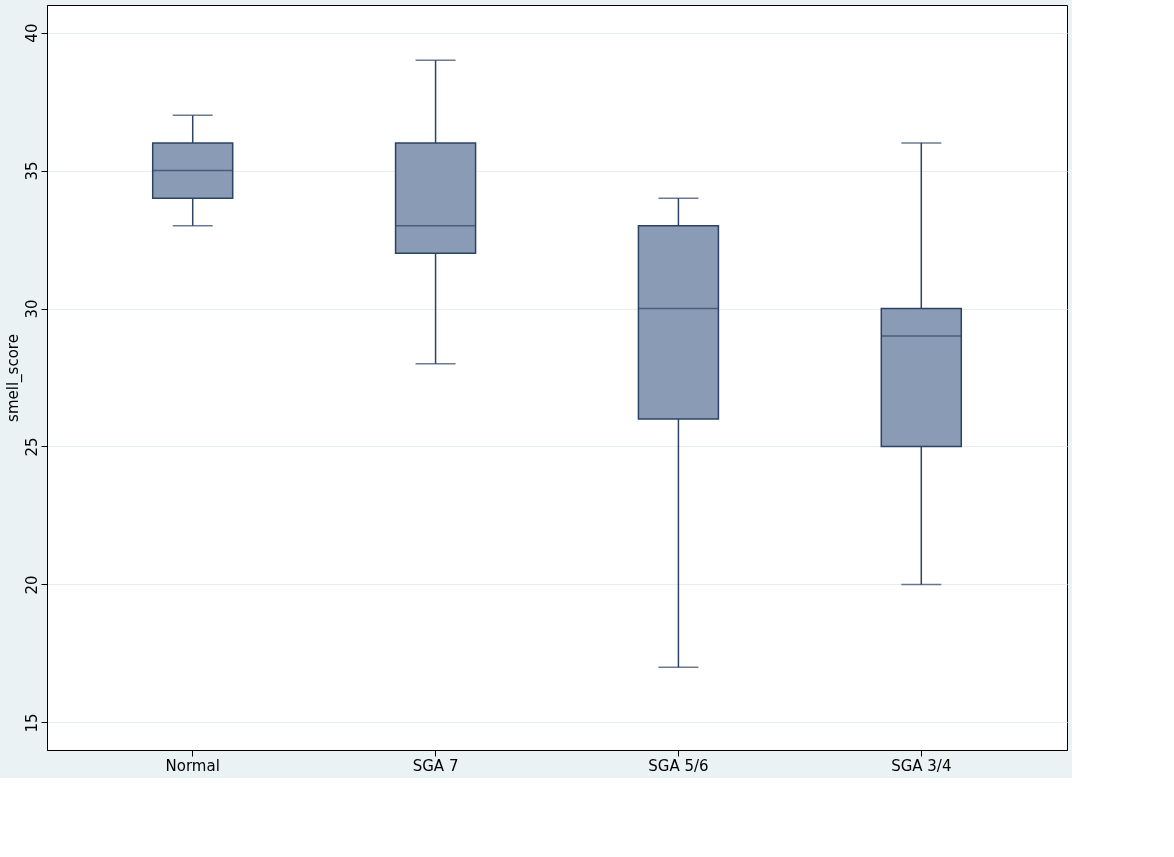 This screenshot has height=857, width=1174. Describe the element at coordinates (31, 447) in the screenshot. I see `y-tick-label: 25` at that location.